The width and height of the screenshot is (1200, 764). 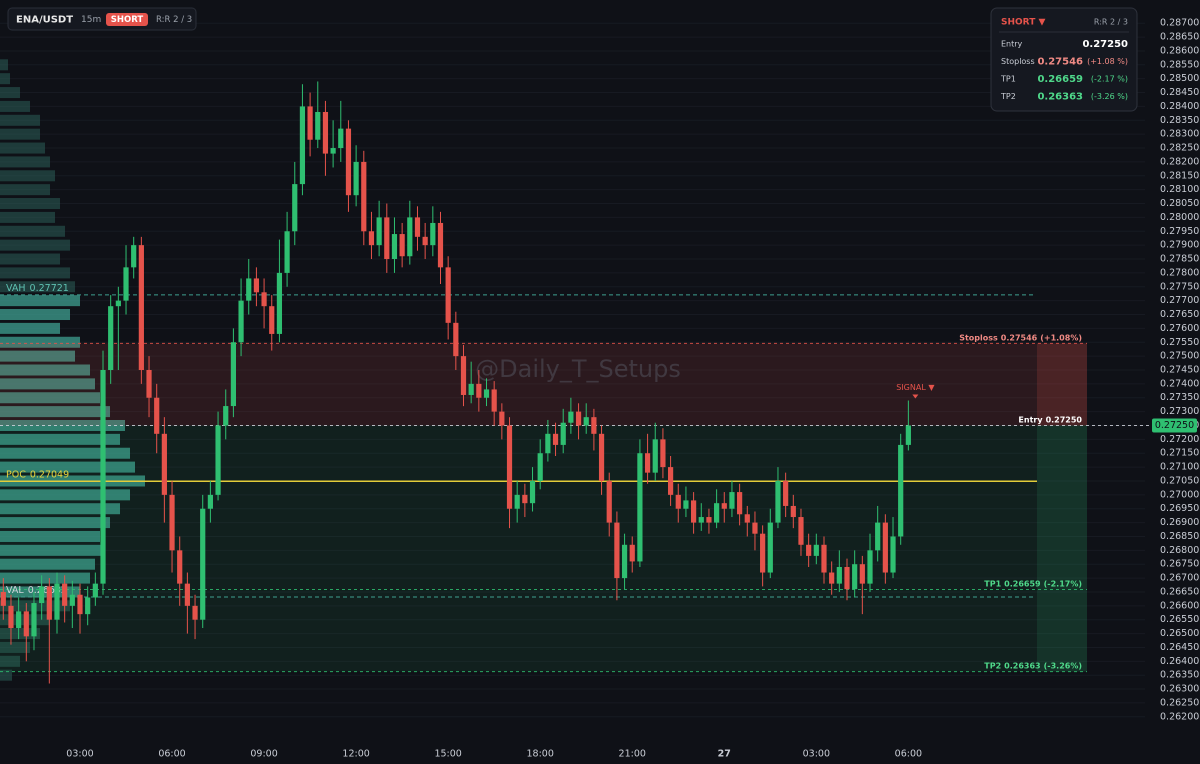 What do you see at coordinates (1179, 37) in the screenshot?
I see `y-tick-label: 0.28650` at bounding box center [1179, 37].